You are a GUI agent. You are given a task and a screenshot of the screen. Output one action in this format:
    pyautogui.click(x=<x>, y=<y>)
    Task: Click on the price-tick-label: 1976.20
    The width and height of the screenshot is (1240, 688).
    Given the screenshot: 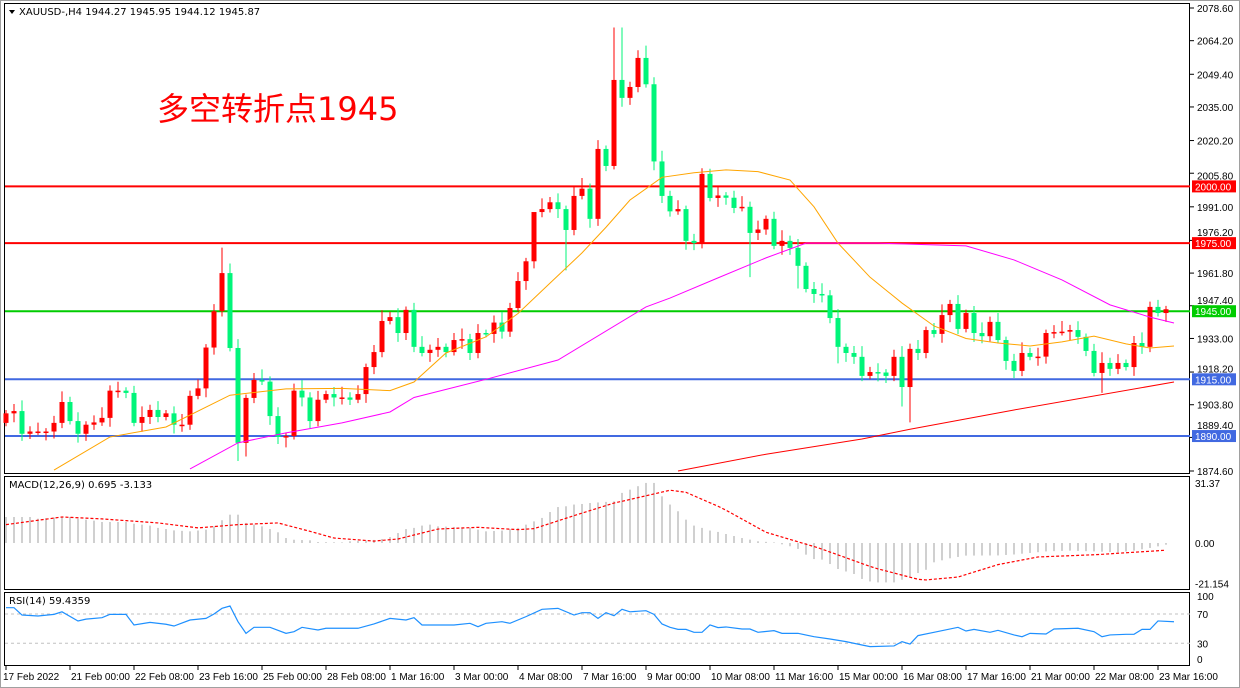 What is the action you would take?
    pyautogui.click(x=1215, y=233)
    